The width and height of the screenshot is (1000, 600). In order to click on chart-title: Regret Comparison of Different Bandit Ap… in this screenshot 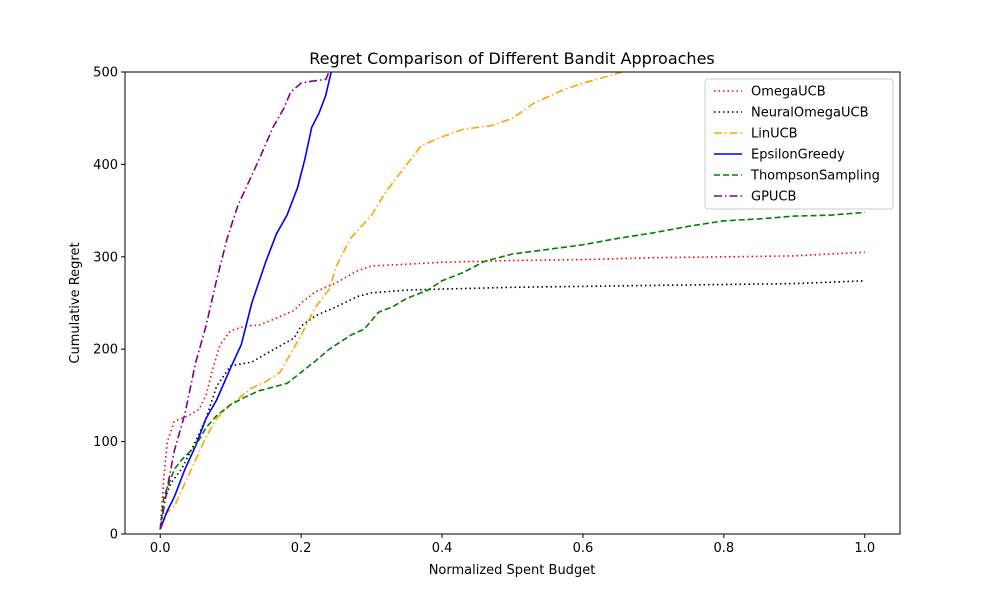, I will do `click(512, 58)`.